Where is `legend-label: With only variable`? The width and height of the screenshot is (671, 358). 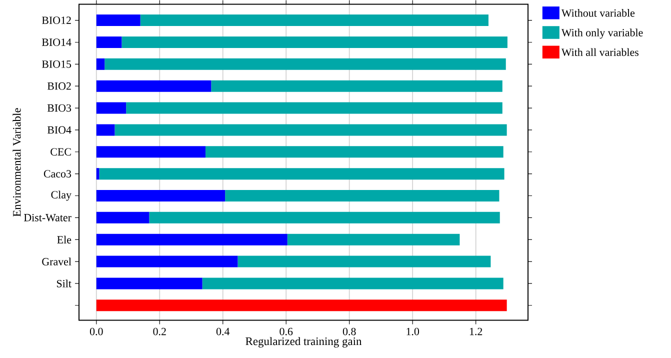
legend-label: With only variable is located at coordinates (602, 33).